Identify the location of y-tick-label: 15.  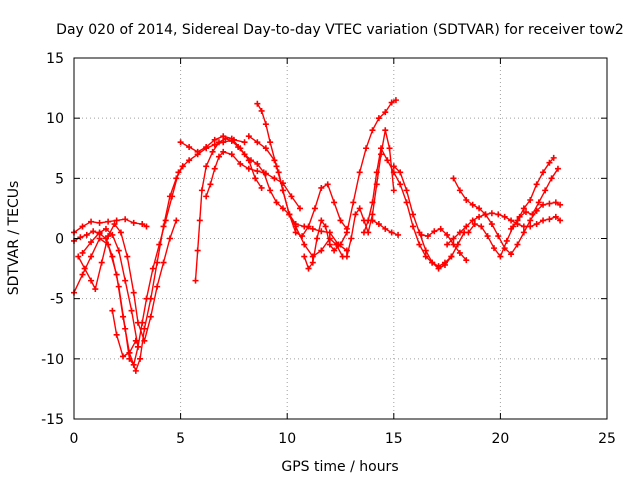
(55, 59).